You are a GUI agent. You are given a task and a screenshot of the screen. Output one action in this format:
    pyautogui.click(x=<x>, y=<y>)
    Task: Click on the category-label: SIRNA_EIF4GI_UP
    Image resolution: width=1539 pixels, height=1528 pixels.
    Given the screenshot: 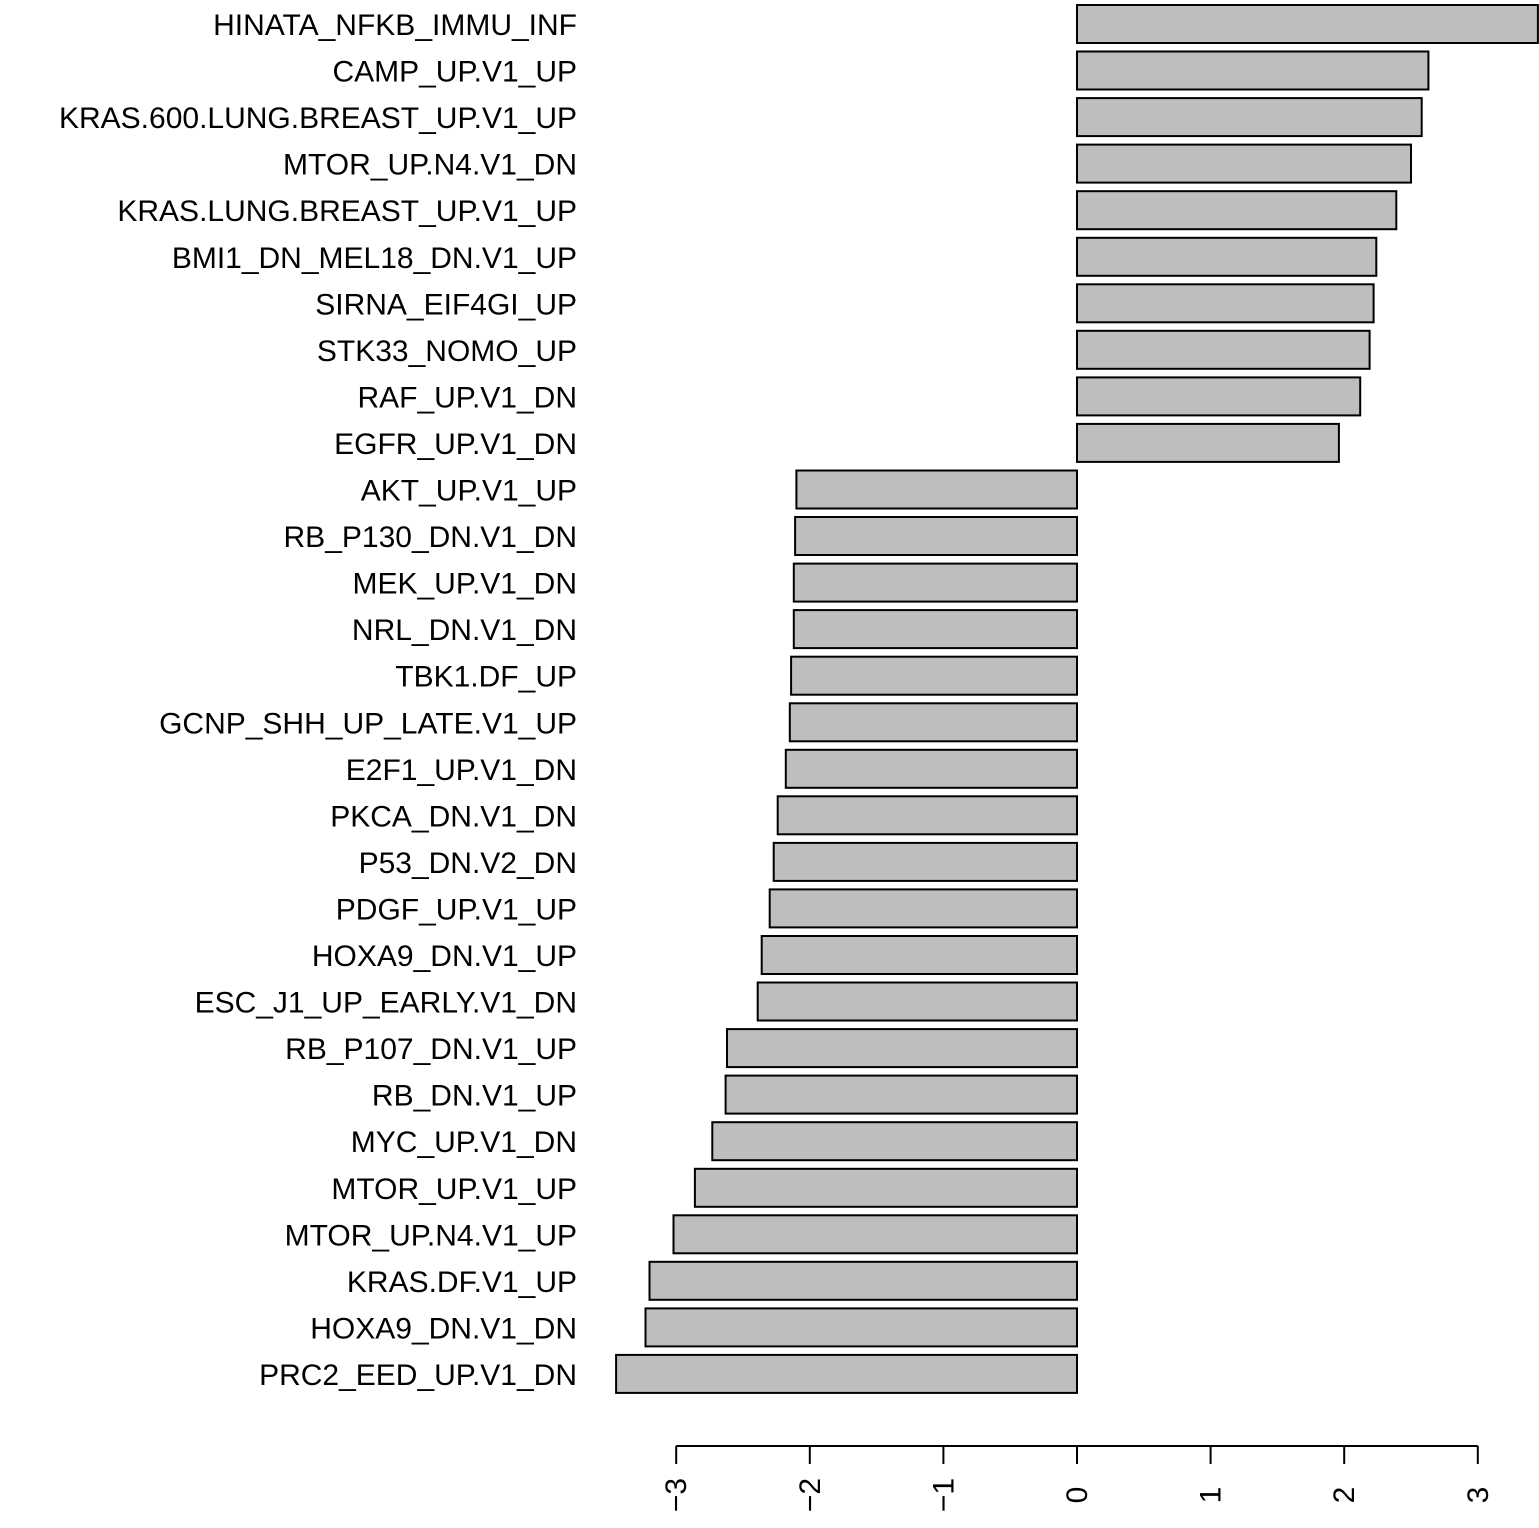 What is the action you would take?
    pyautogui.click(x=446, y=304)
    